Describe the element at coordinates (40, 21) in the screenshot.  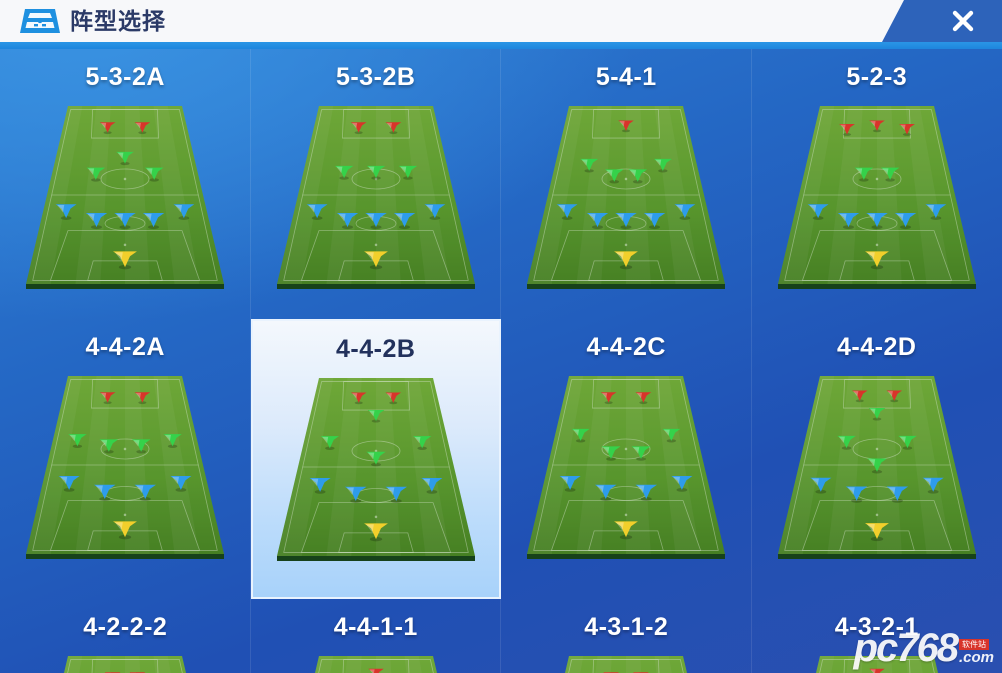
I see `formation-pitch-icon` at that location.